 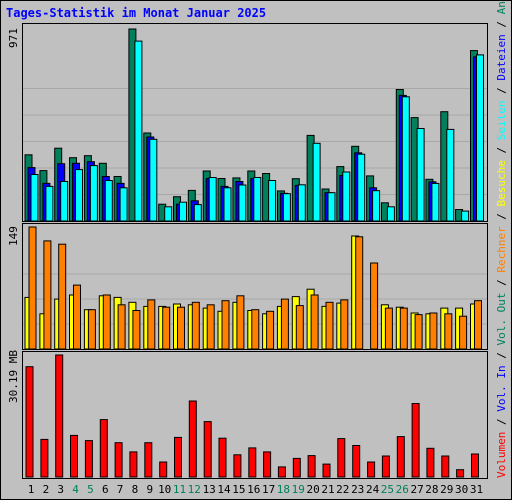 What do you see at coordinates (46, 489) in the screenshot?
I see `x-tick-label-day-2: 2` at bounding box center [46, 489].